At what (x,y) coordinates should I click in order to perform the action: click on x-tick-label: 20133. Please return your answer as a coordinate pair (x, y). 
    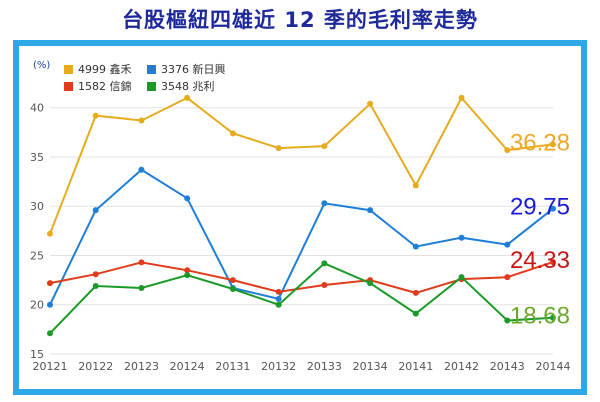
    Looking at the image, I should click on (324, 366).